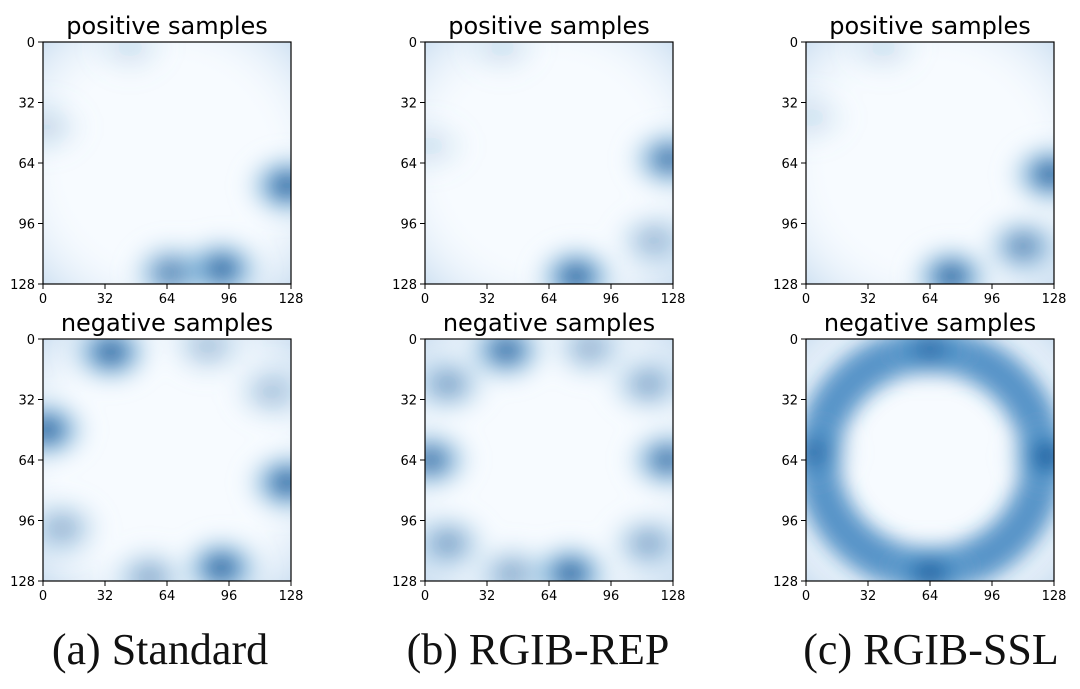 The height and width of the screenshot is (689, 1080). I want to click on caption-b: (b) RGIB-REP, so click(538, 649).